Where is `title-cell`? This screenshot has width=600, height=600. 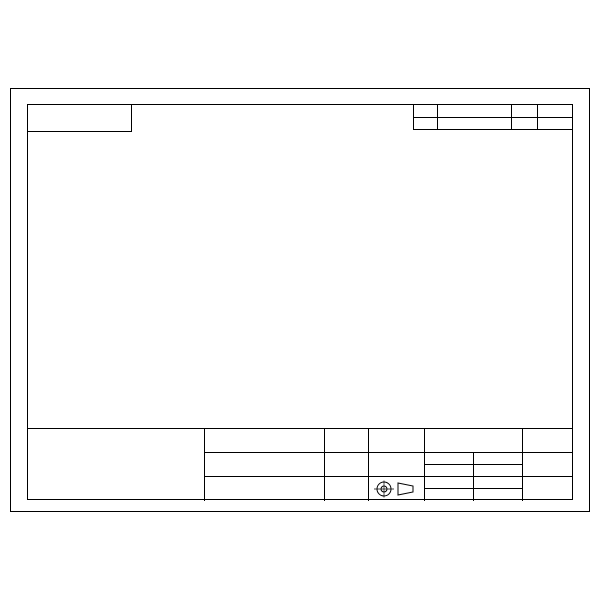
title-cell is located at coordinates (265, 441).